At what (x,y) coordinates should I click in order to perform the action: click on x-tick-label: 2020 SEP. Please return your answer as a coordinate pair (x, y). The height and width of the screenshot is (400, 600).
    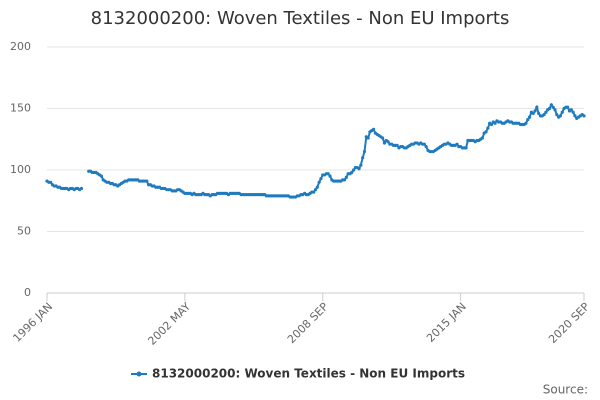
    Looking at the image, I should click on (569, 323).